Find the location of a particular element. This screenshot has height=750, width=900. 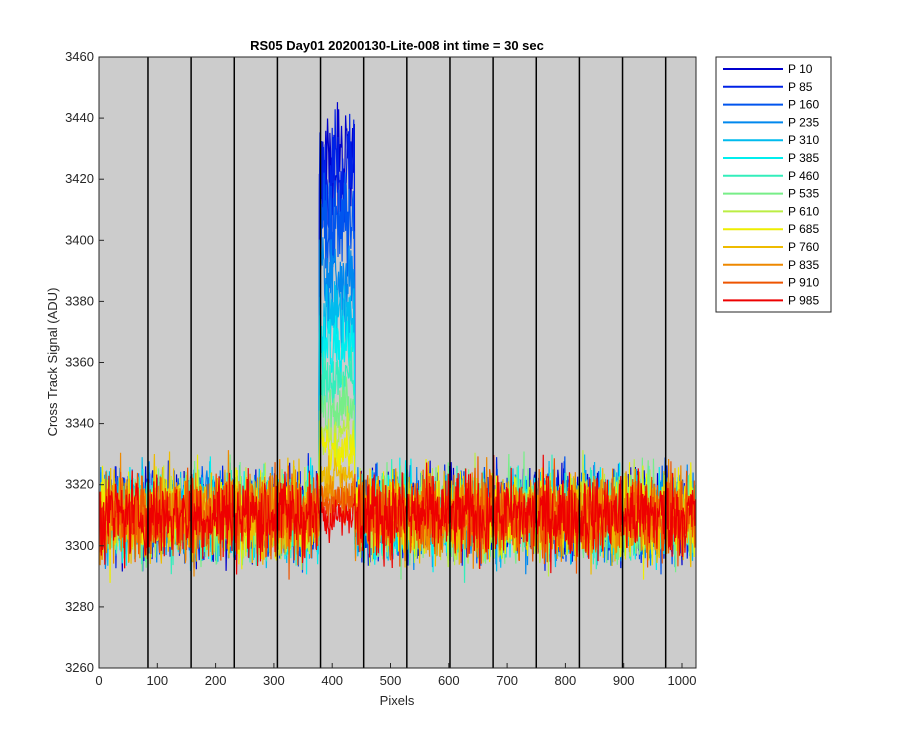

x-tick-label: 400 is located at coordinates (332, 680).